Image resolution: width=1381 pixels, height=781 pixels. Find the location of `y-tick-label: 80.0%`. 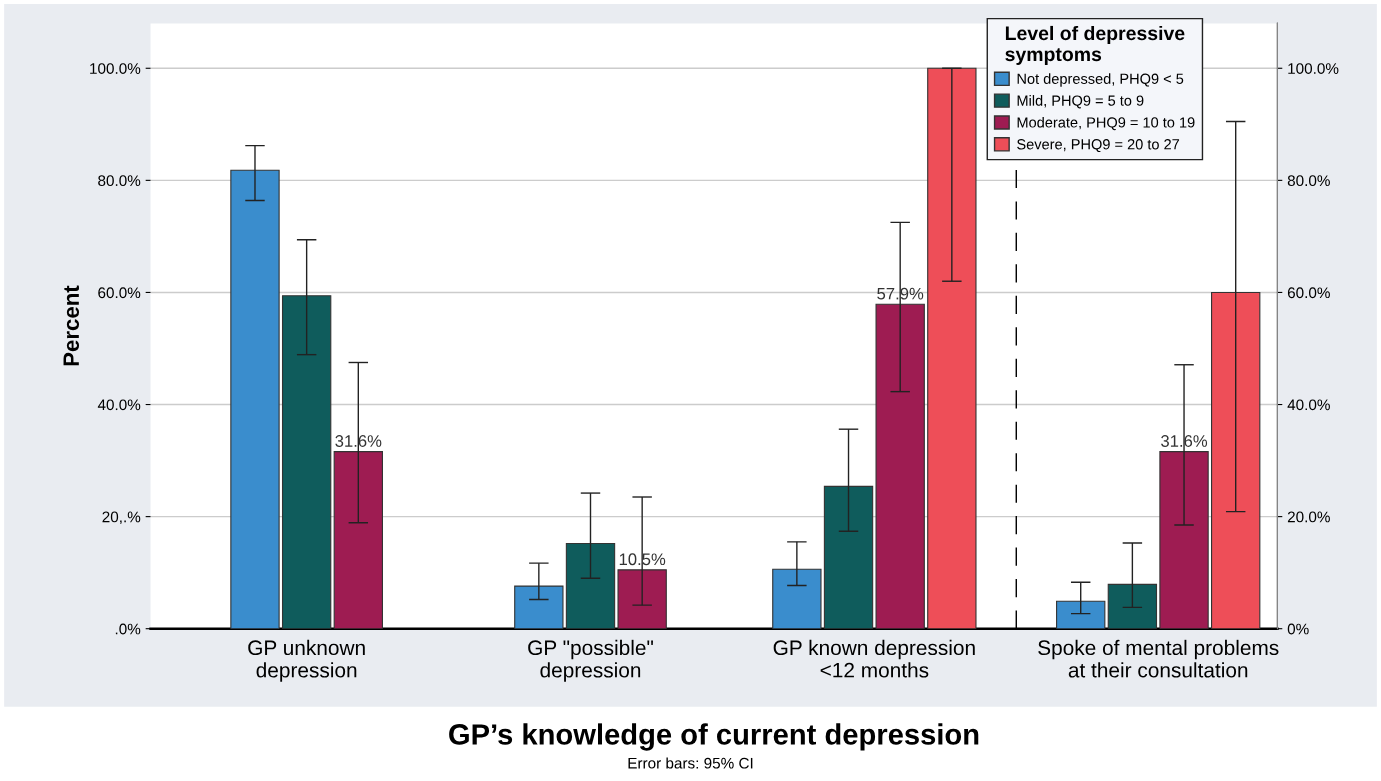

y-tick-label: 80.0% is located at coordinates (119, 181).